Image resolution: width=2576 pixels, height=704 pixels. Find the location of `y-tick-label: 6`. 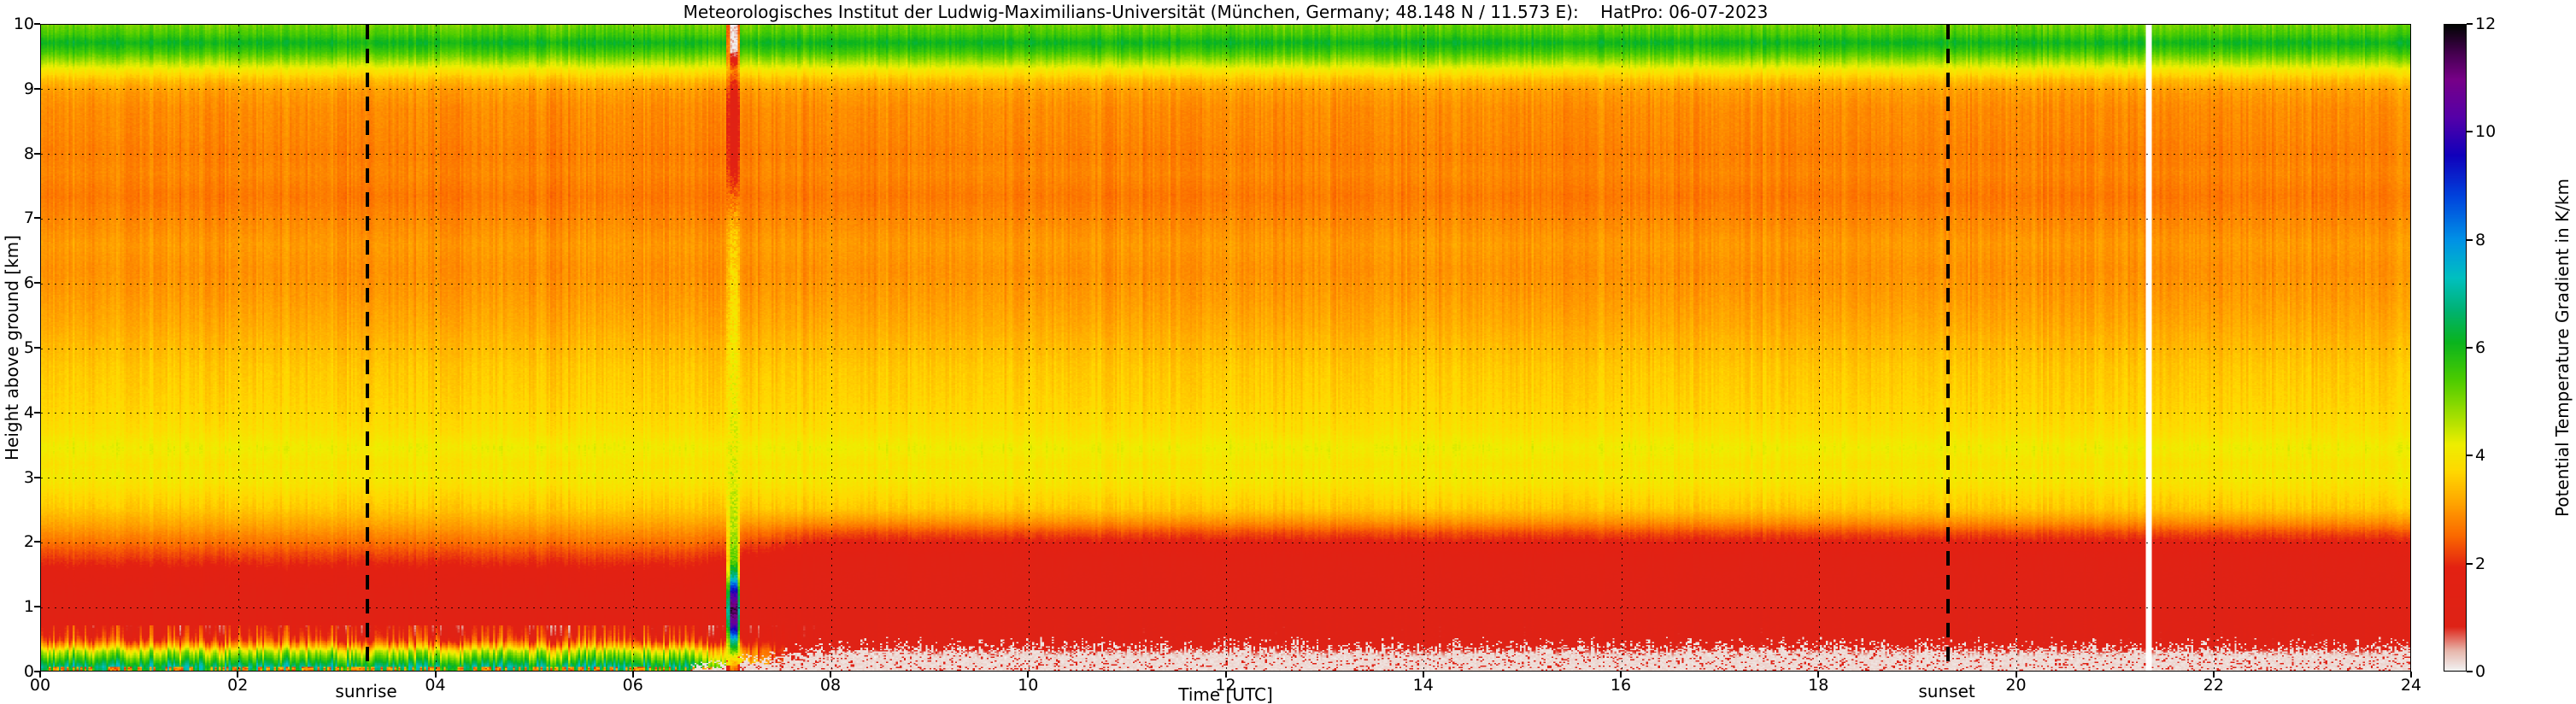

y-tick-label: 6 is located at coordinates (28, 283).